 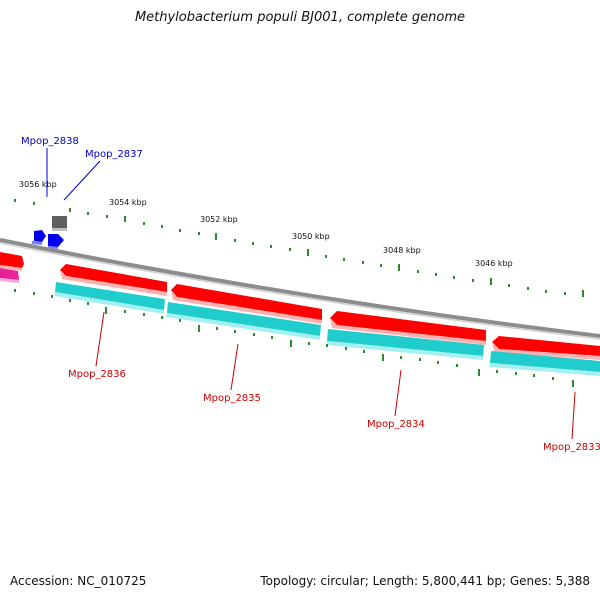 What do you see at coordinates (571, 447) in the screenshot?
I see `gene-label-bottom: Mpop_2833` at bounding box center [571, 447].